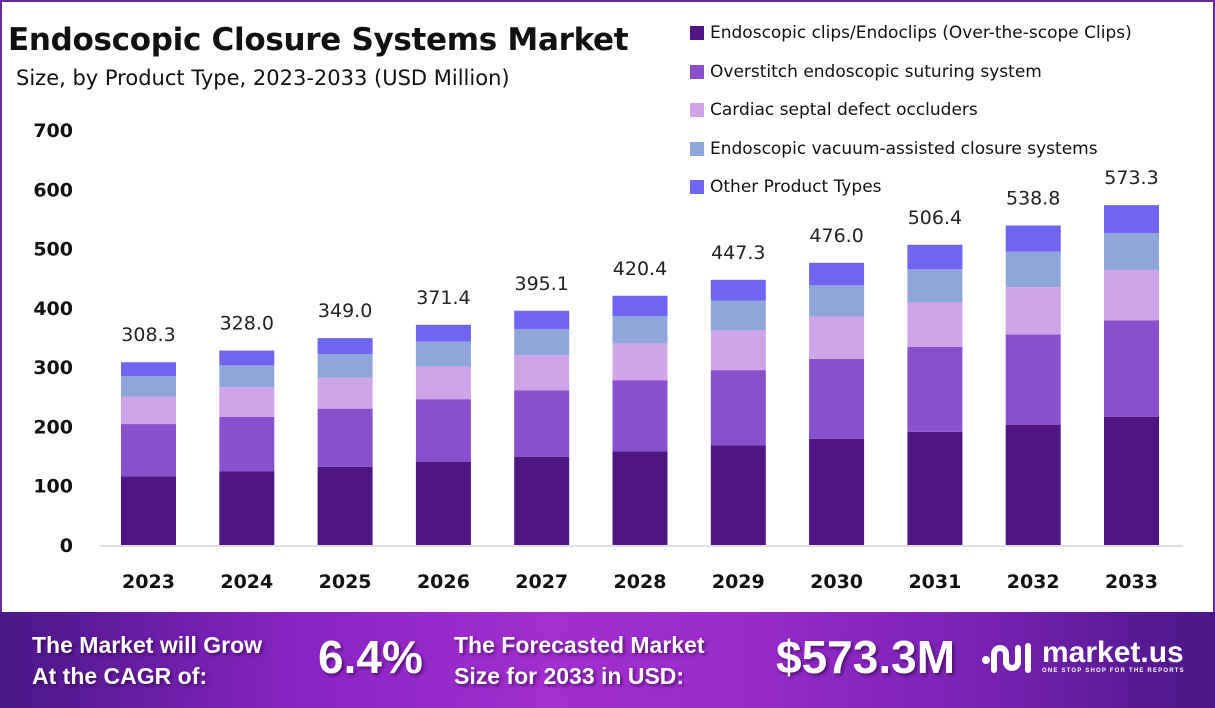 The height and width of the screenshot is (708, 1215). Describe the element at coordinates (738, 253) in the screenshot. I see `total-data-label: 447.3` at that location.